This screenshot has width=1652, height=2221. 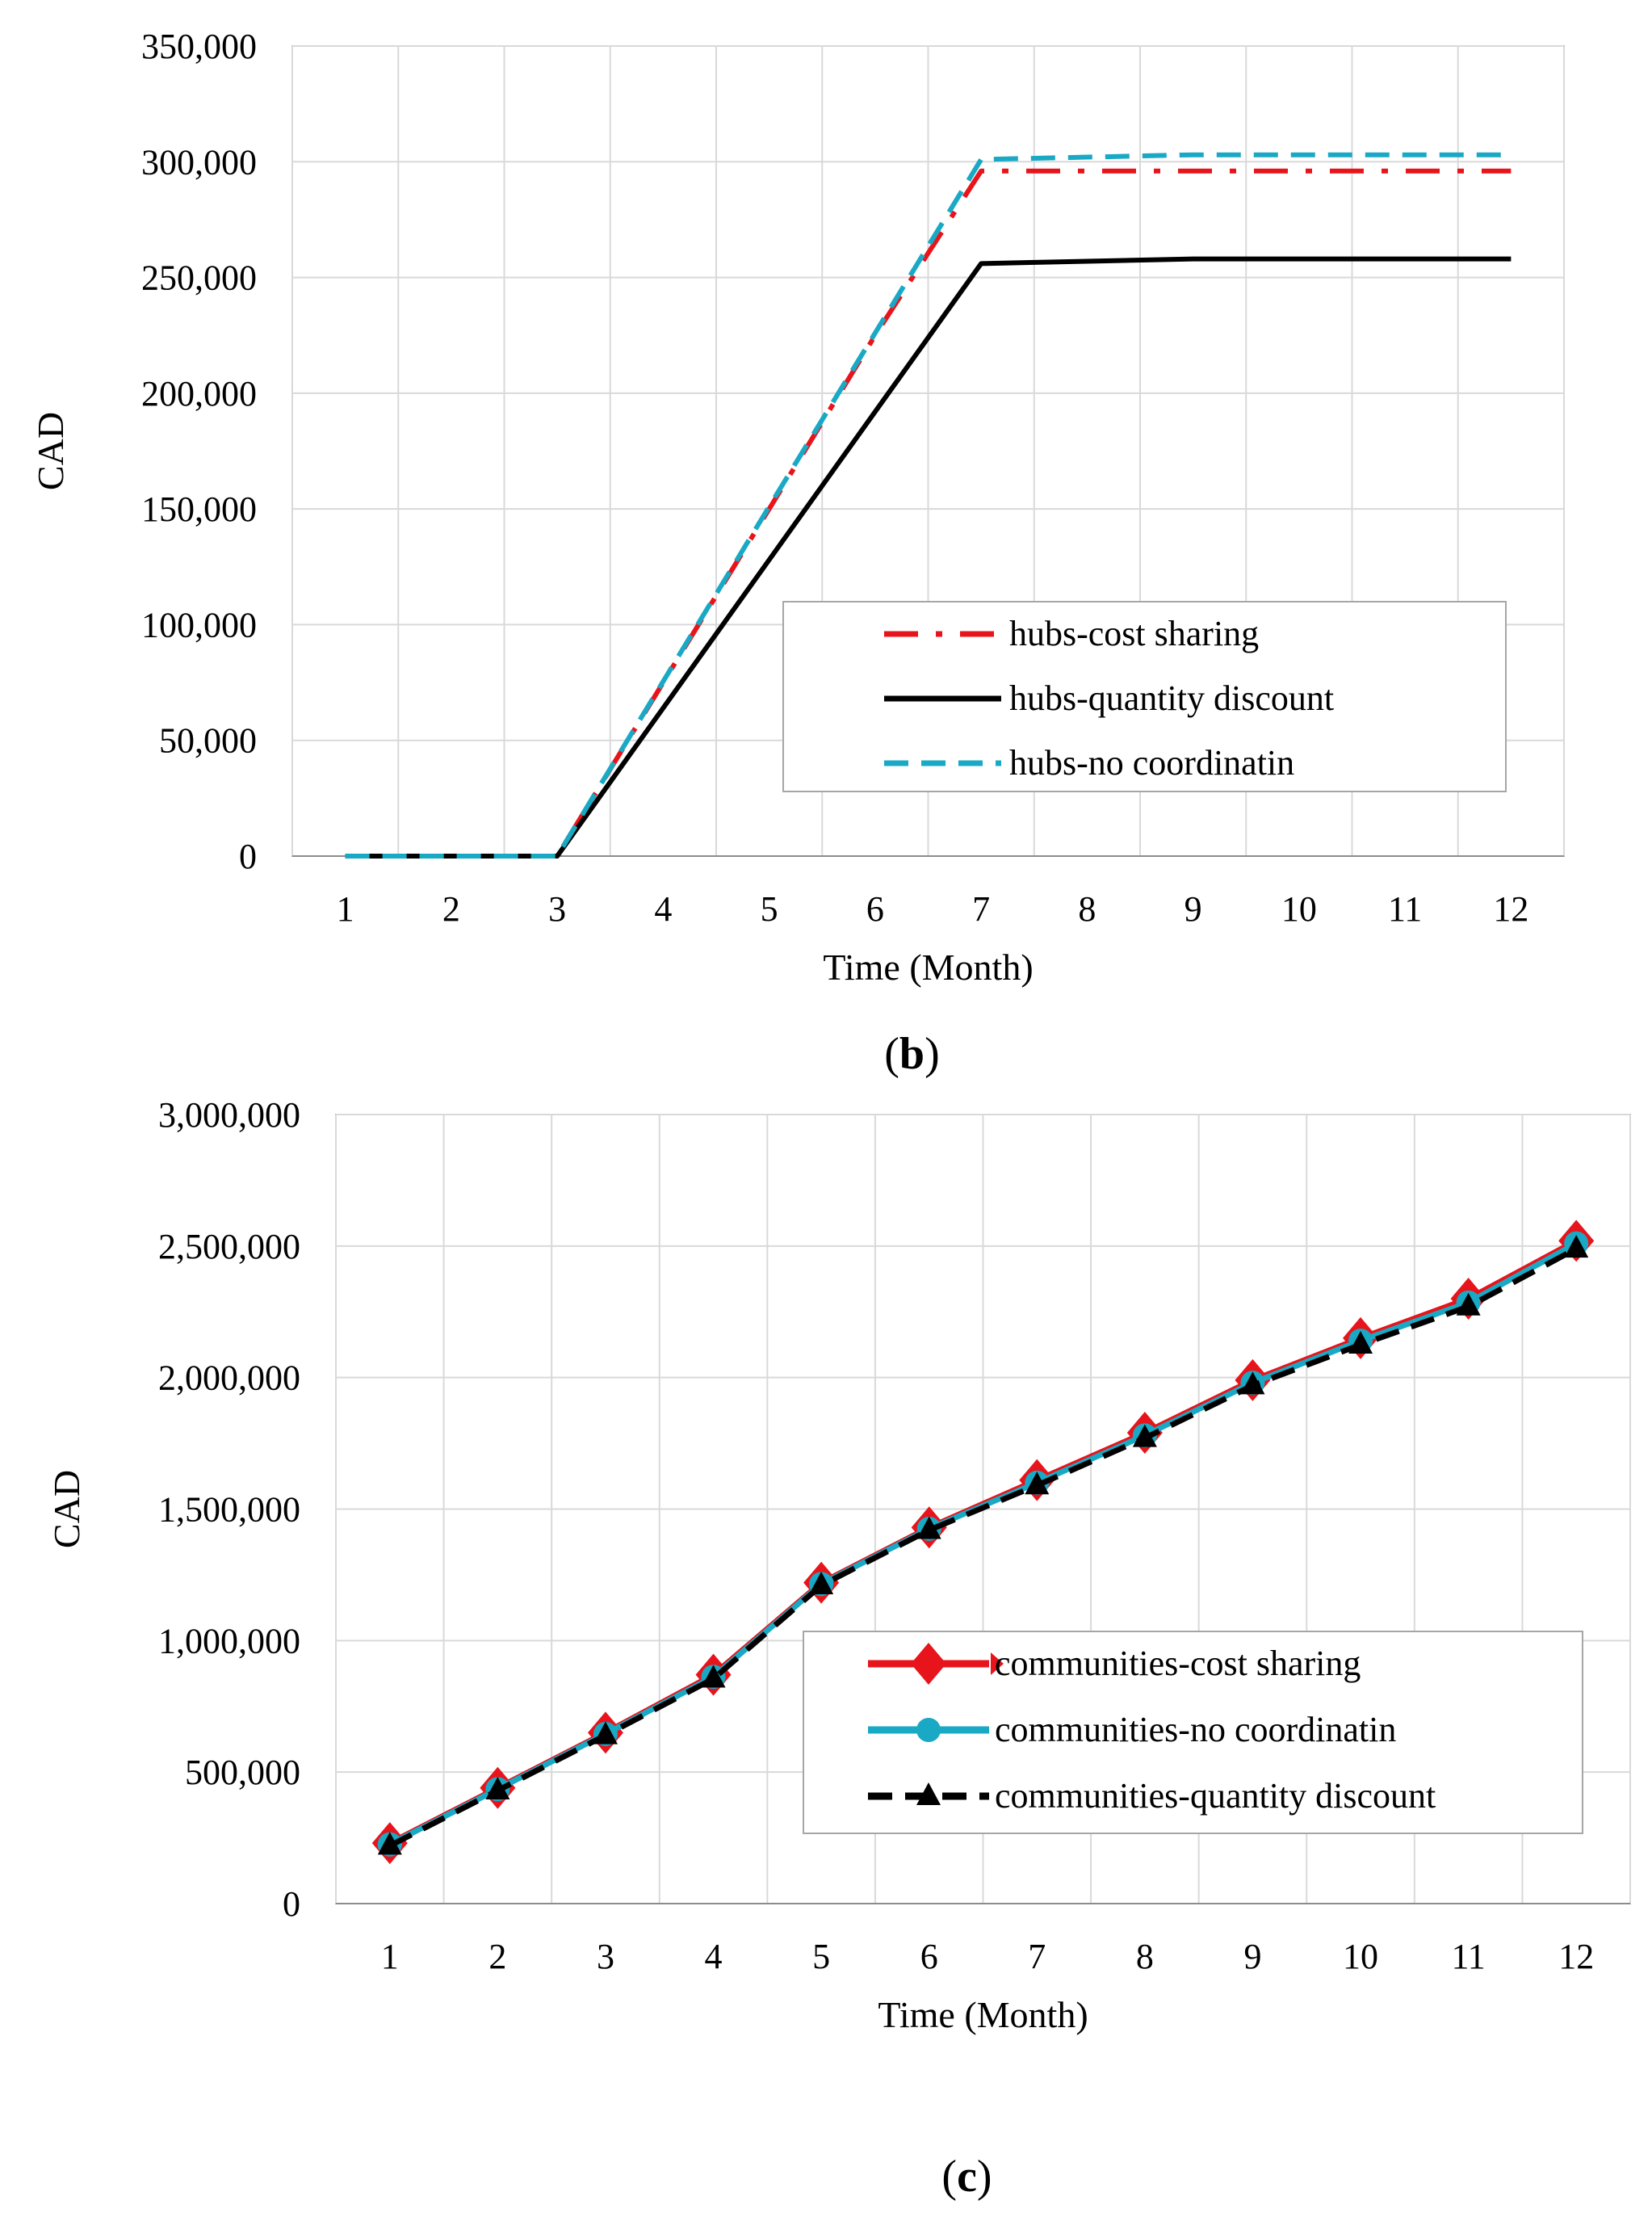 I want to click on y-tick-label: 1,500,000, so click(x=229, y=1510).